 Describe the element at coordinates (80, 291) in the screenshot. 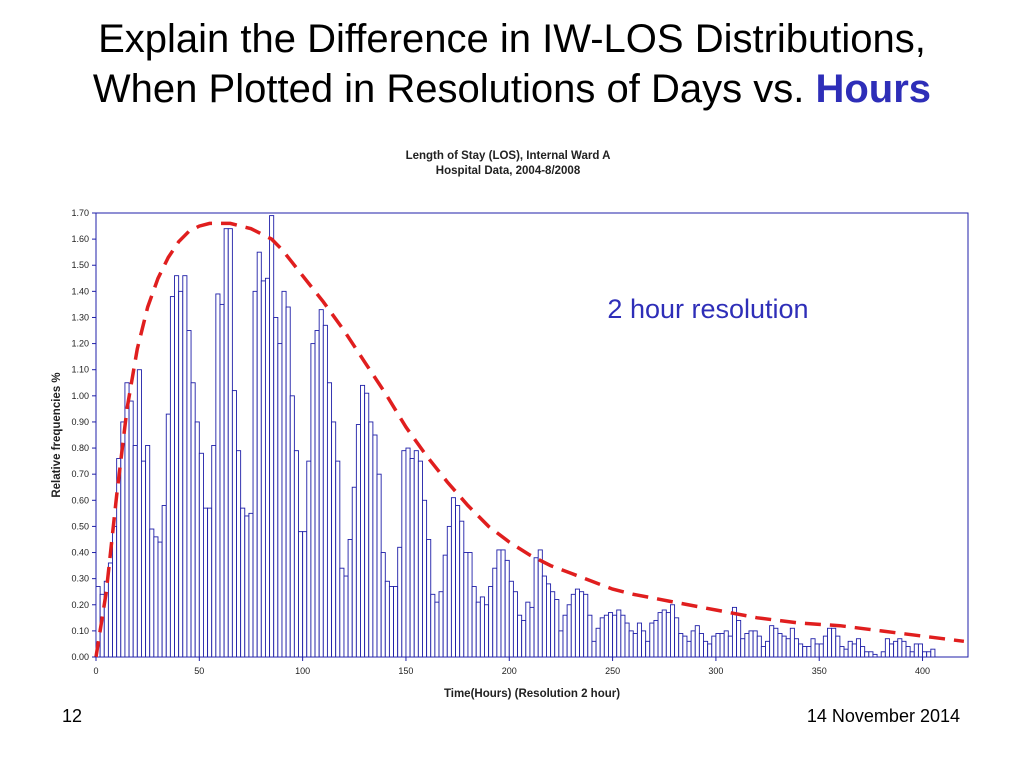

I see `y-tick-label: 1.40` at that location.